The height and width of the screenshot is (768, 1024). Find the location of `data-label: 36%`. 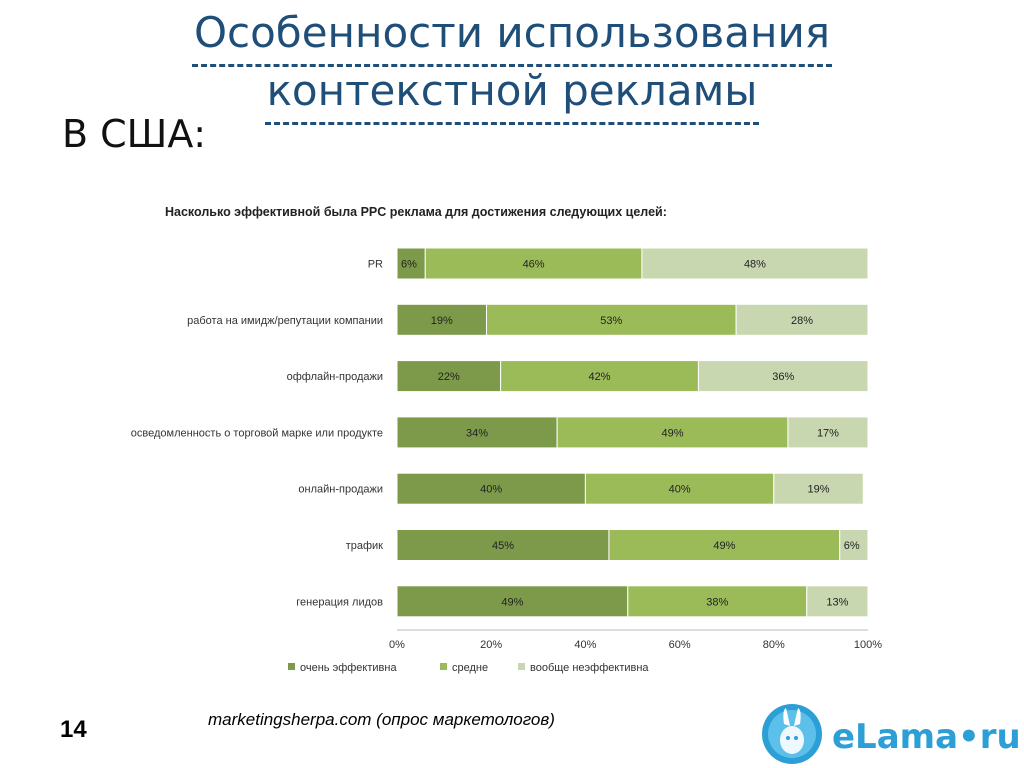

data-label: 36% is located at coordinates (783, 377).